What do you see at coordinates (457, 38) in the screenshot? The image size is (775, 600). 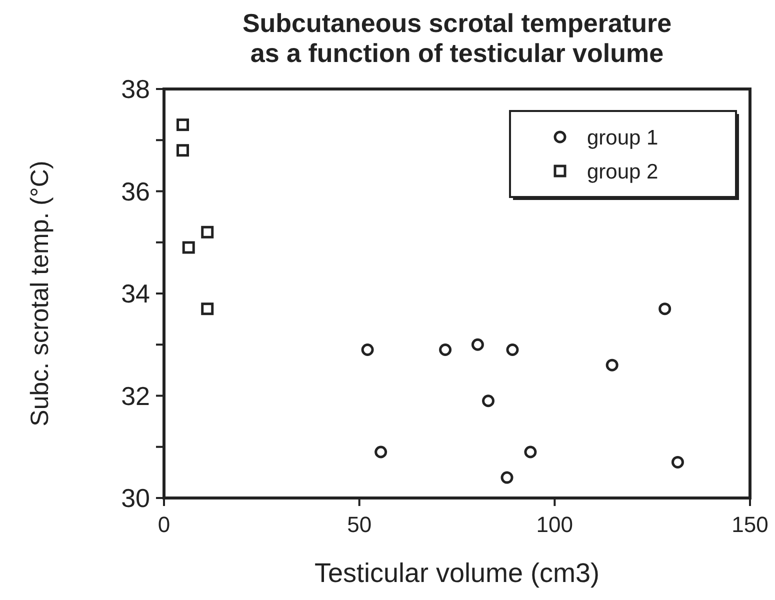 I see `chart-title: Subcutaneous scrotal temperature as a function of testicular volume` at bounding box center [457, 38].